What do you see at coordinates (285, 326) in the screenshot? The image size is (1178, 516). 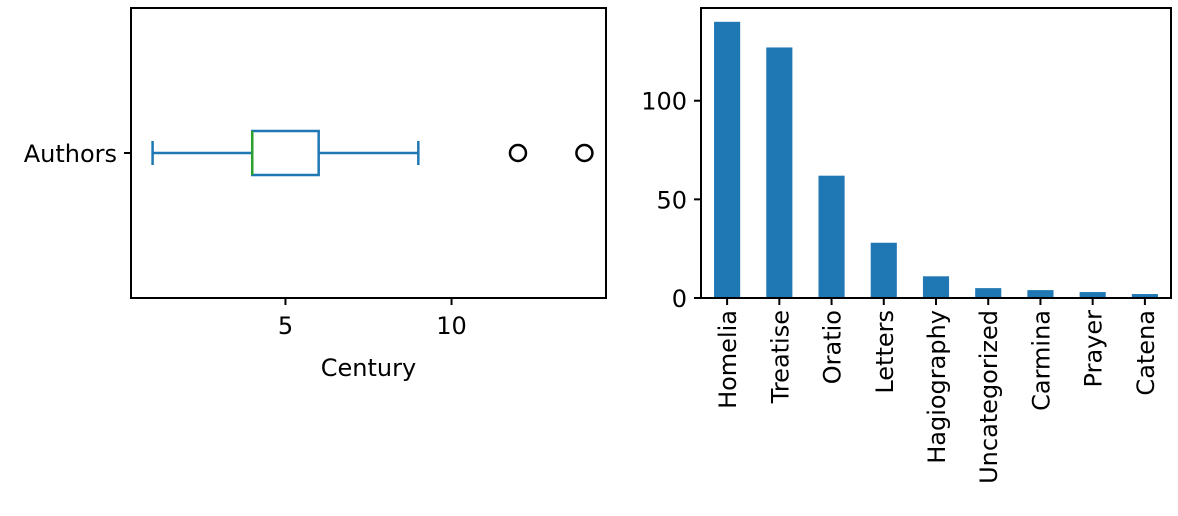 I see `x-tick-label: 5` at bounding box center [285, 326].